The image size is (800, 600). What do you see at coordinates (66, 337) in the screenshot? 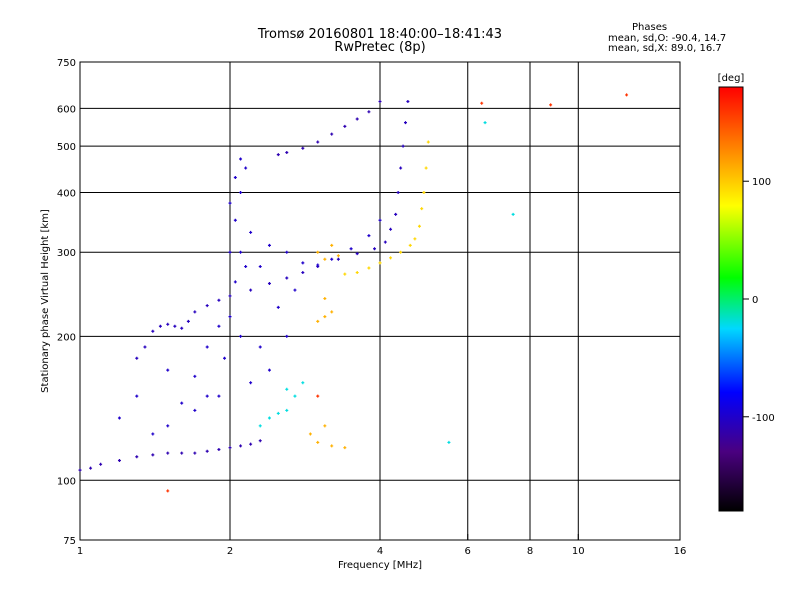
I see `y-tick-label: 200` at bounding box center [66, 337].